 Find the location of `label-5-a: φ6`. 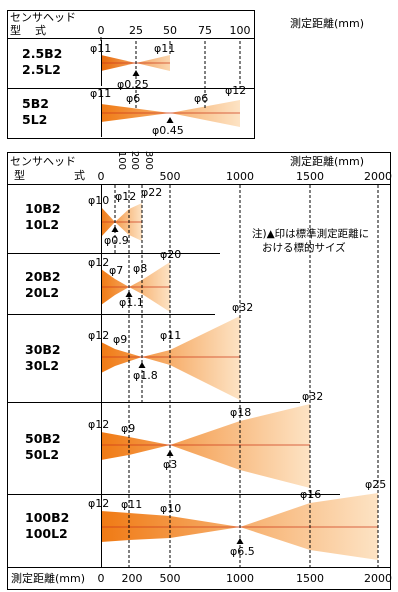

label-5-a: φ6 is located at coordinates (133, 98).